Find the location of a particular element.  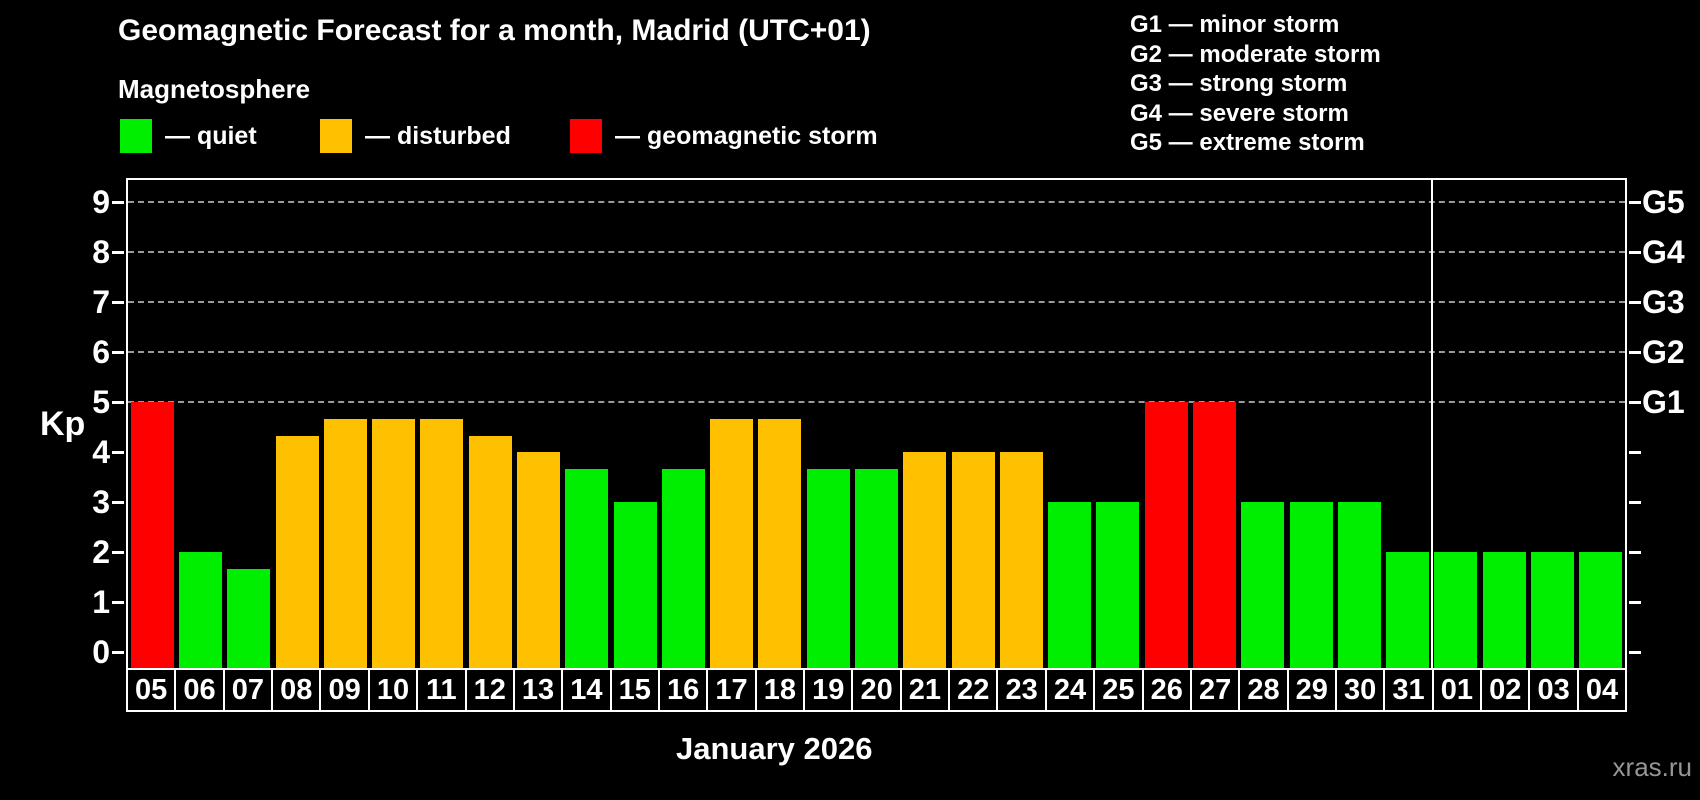

g-legend-line-g4: G4 — severe storm is located at coordinates (1239, 113).